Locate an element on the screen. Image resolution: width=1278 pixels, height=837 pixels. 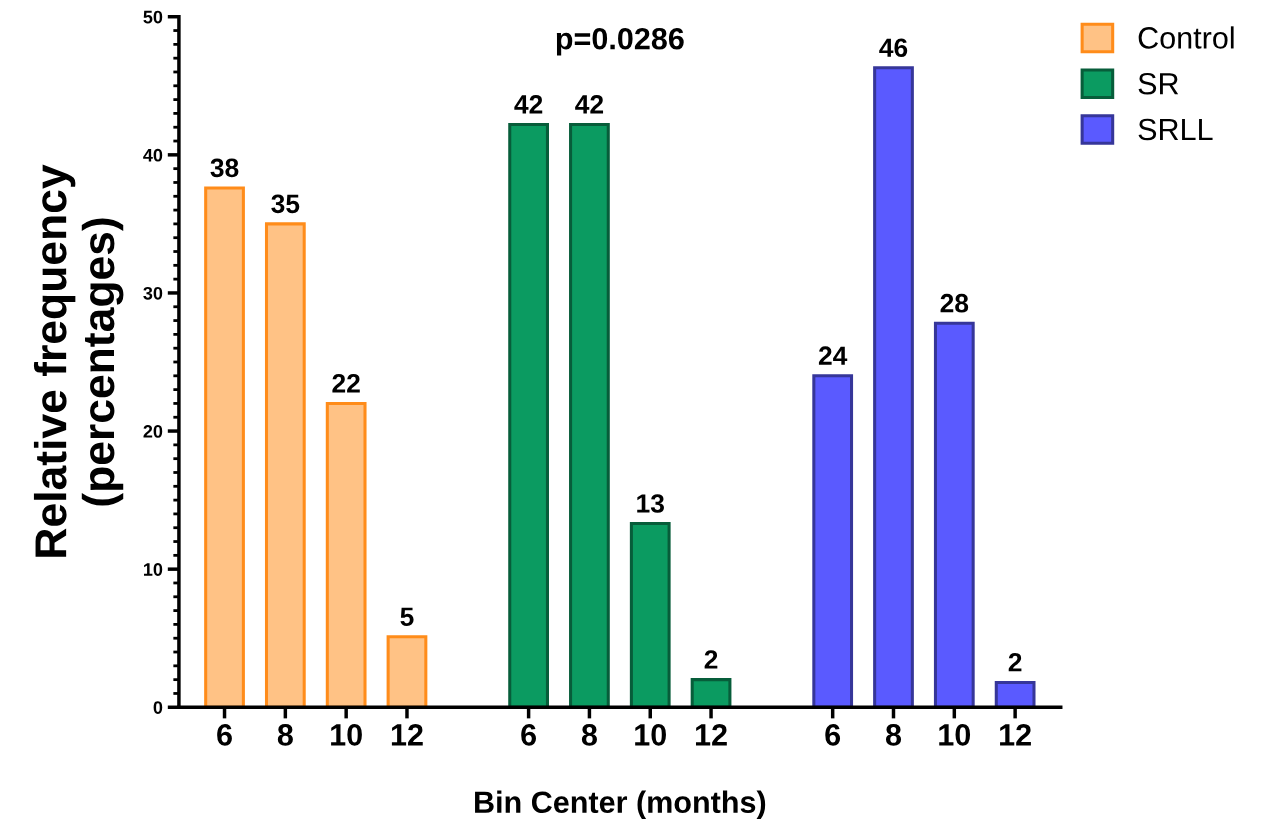
data-label: 28 is located at coordinates (954, 303).